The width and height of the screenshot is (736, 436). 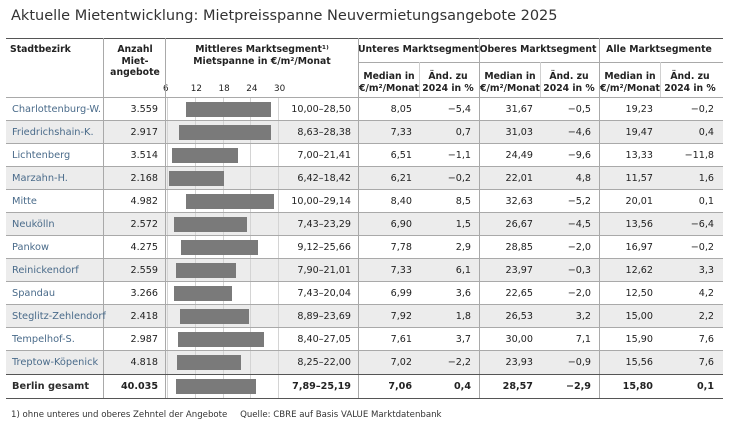 What do you see at coordinates (639, 316) in the screenshot?
I see `all-median: 15,00` at bounding box center [639, 316].